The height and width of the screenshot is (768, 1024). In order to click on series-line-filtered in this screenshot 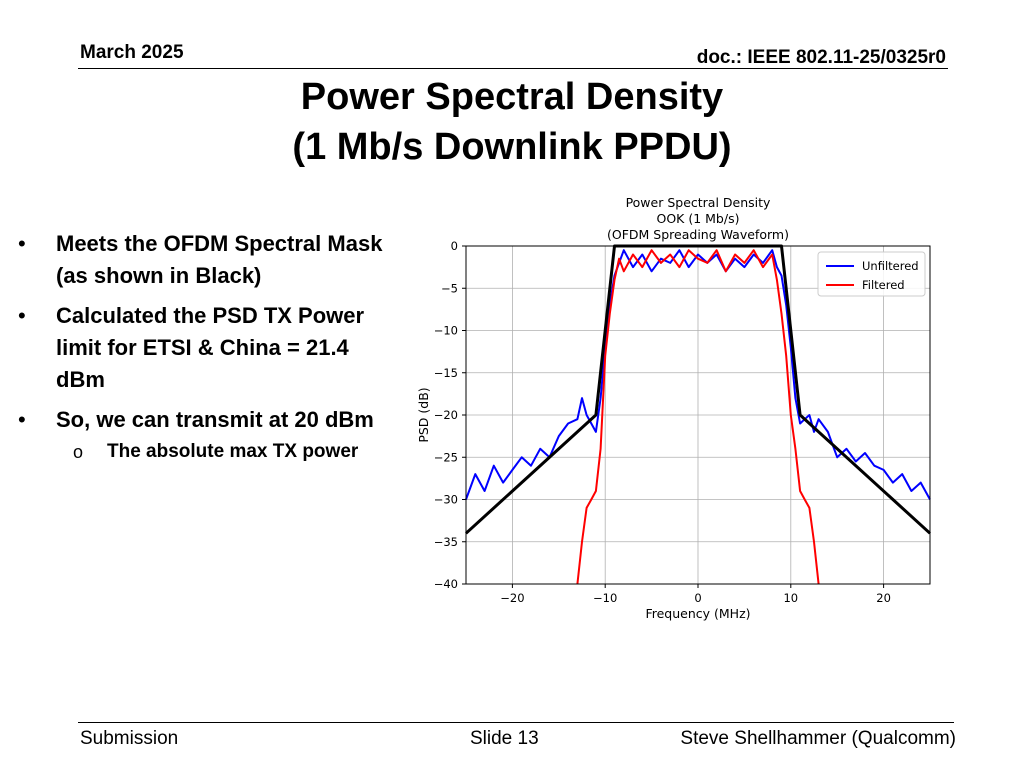, I will do `click(698, 417)`.